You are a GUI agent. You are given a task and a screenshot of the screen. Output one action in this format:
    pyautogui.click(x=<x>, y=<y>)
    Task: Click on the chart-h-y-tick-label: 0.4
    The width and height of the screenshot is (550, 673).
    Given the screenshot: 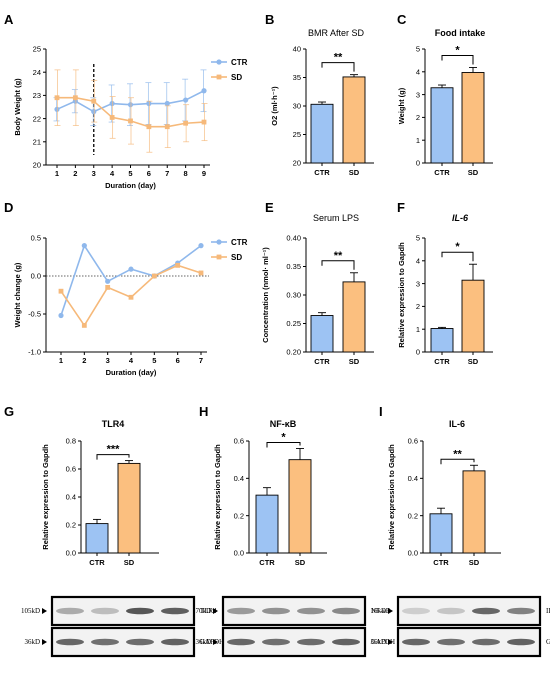 What is the action you would take?
    pyautogui.click(x=239, y=478)
    